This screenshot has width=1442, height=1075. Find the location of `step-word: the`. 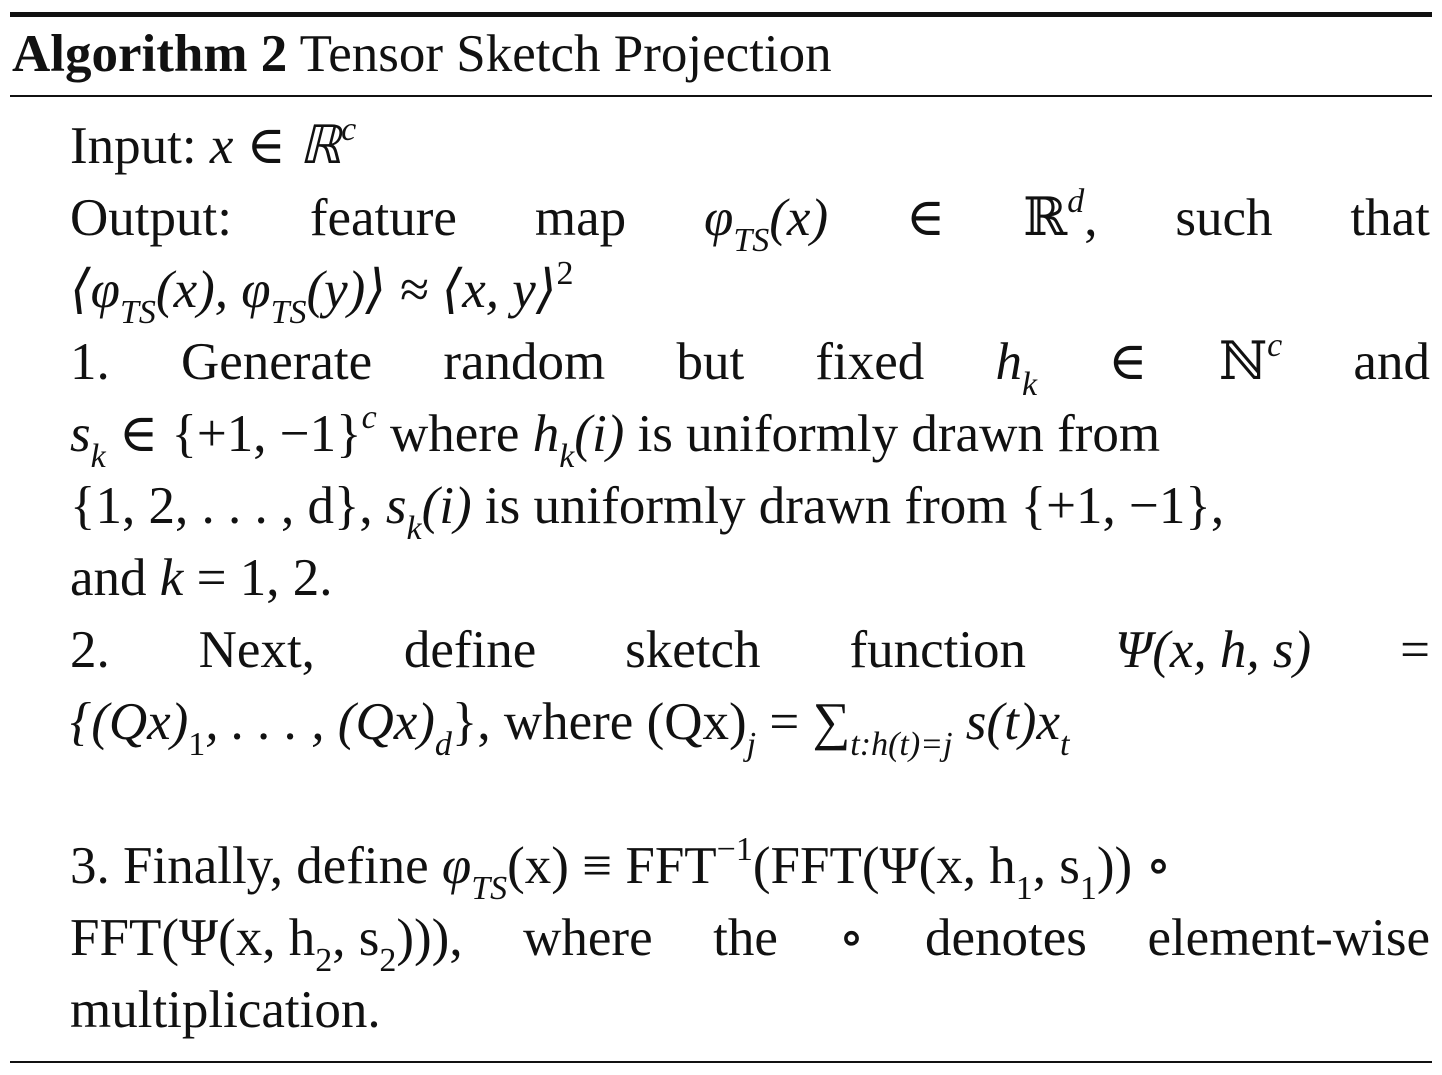

step-word: the is located at coordinates (745, 938).